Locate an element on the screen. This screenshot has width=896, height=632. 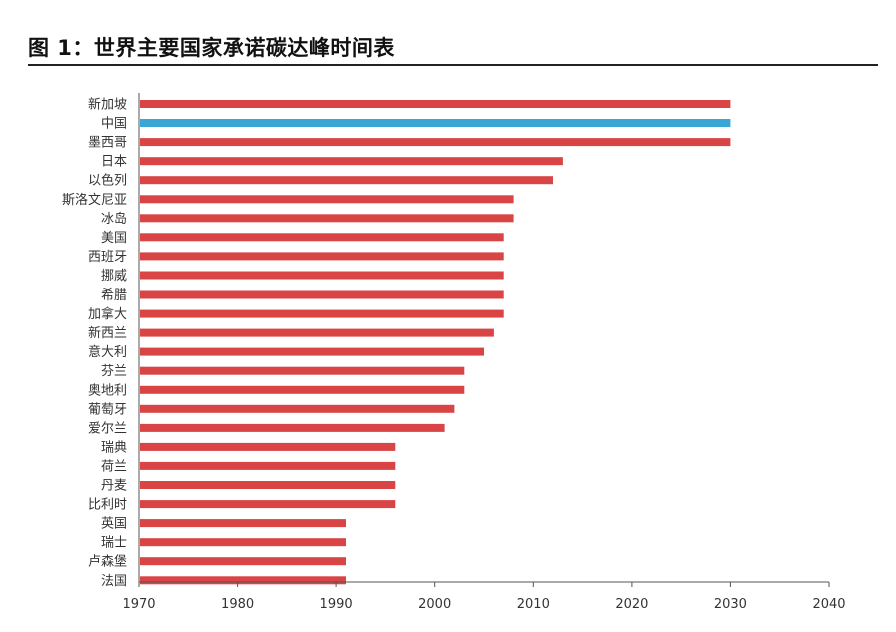
category-label: 希腊 is located at coordinates (114, 295).